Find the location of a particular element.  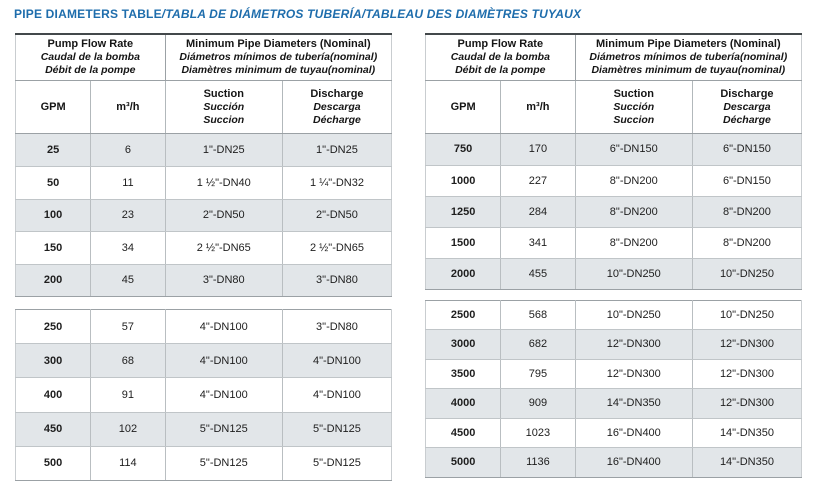

m3h-value: 57 is located at coordinates (128, 326).